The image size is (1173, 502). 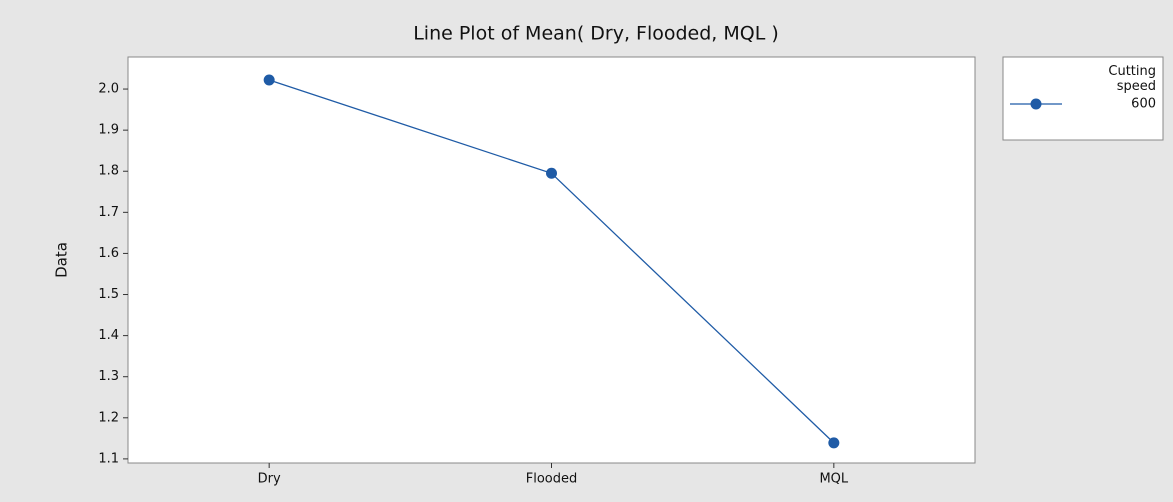 I want to click on x-tick-label: Dry, so click(x=269, y=479).